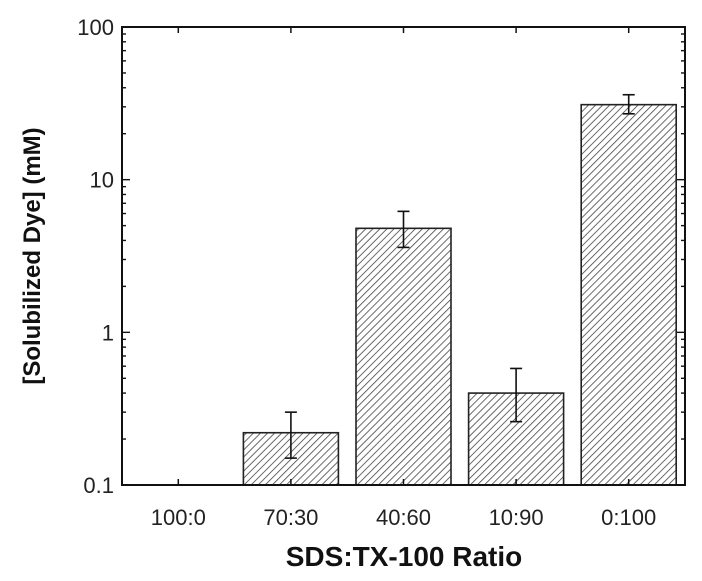 This screenshot has height=581, width=702. I want to click on y-tick-label: 0.1, so click(98, 485).